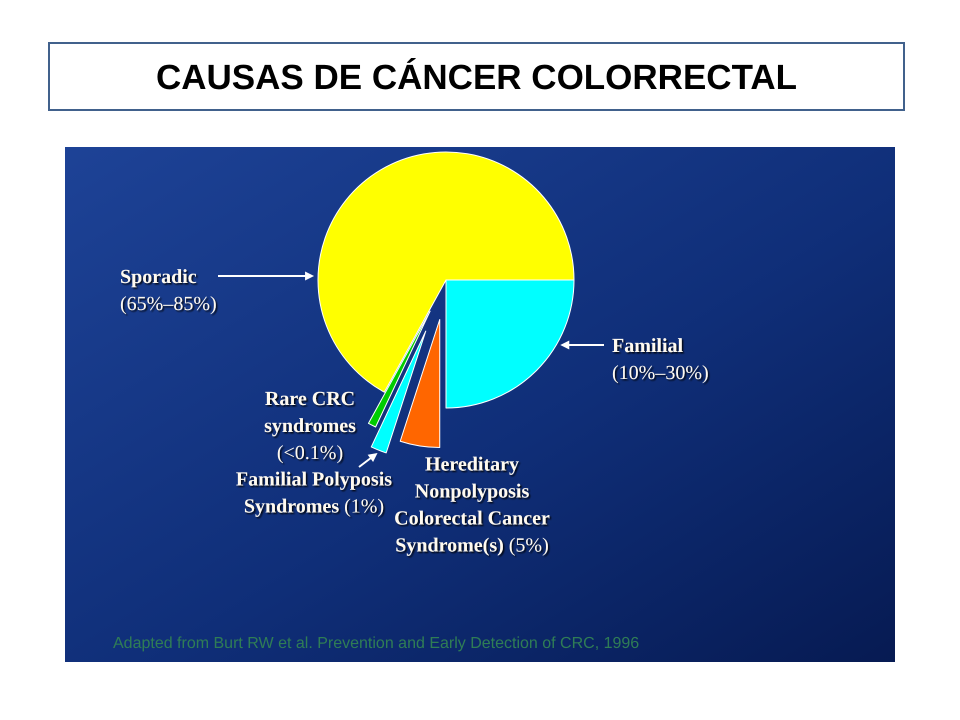  I want to click on slice-label: Hereditary Nonpolyposis Colorectal Cancer Syndrome(s) (5%), so click(472, 505).